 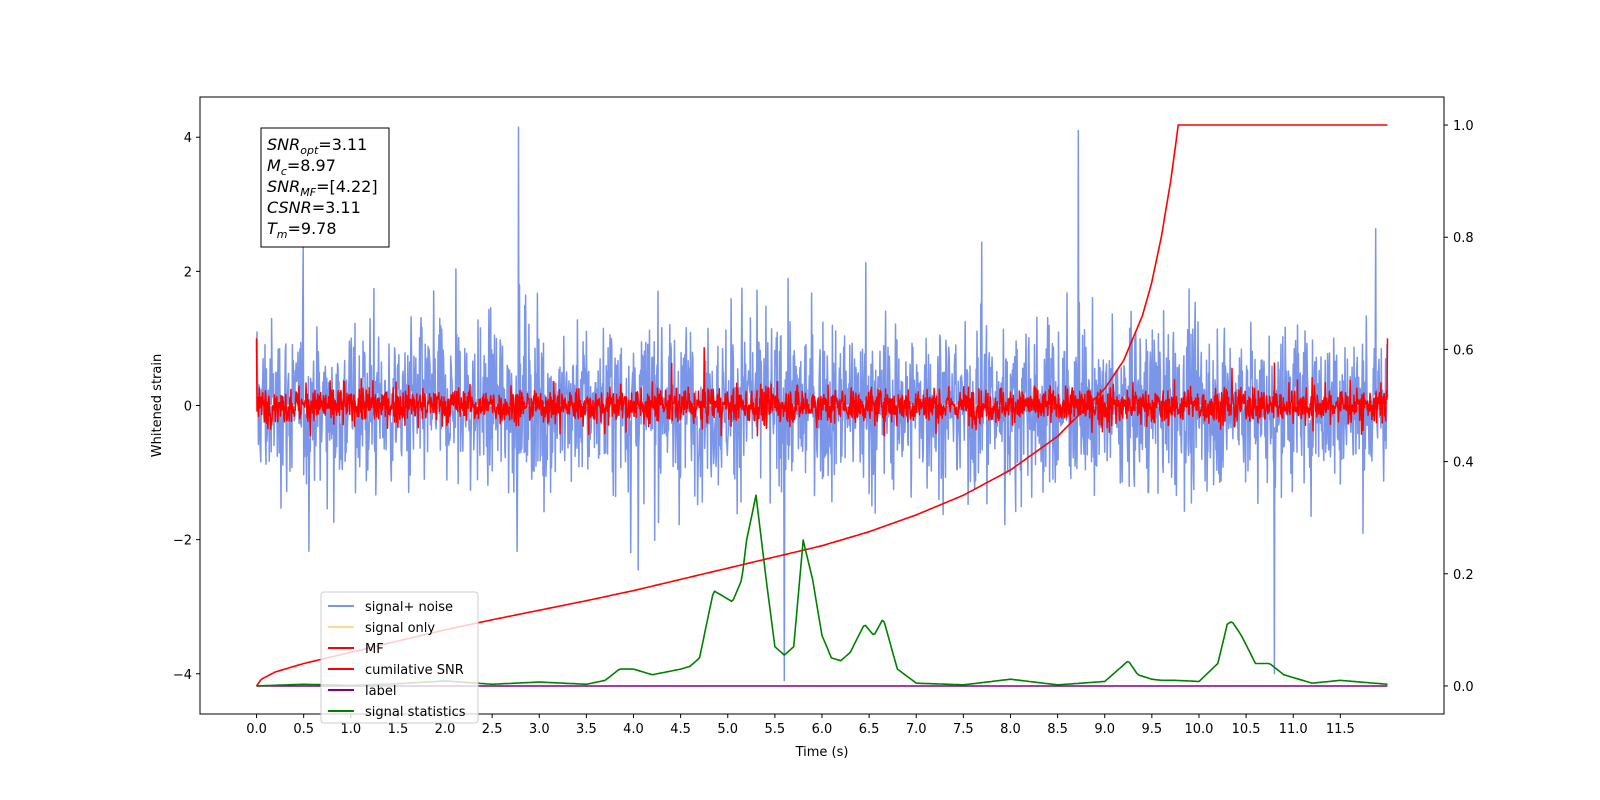 What do you see at coordinates (303, 729) in the screenshot?
I see `x-tick-label: 0.5` at bounding box center [303, 729].